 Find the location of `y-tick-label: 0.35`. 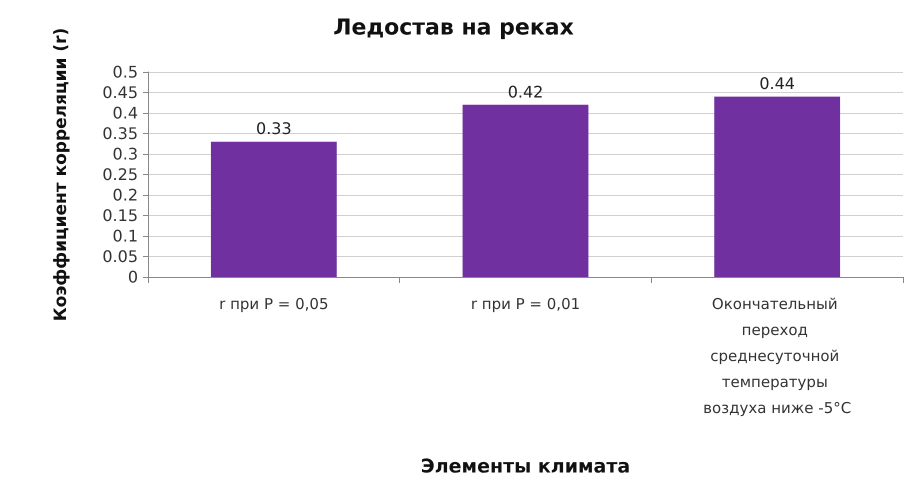

y-tick-label: 0.35 is located at coordinates (120, 133).